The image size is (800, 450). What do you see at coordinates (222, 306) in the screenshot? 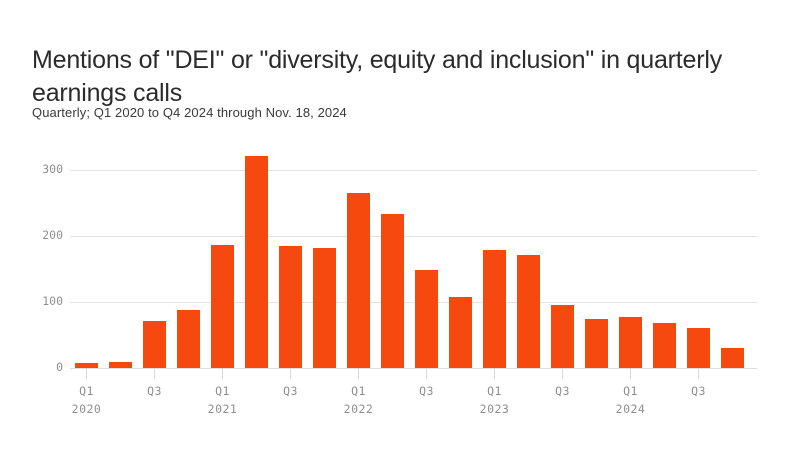
I see `bar-q1-2021` at bounding box center [222, 306].